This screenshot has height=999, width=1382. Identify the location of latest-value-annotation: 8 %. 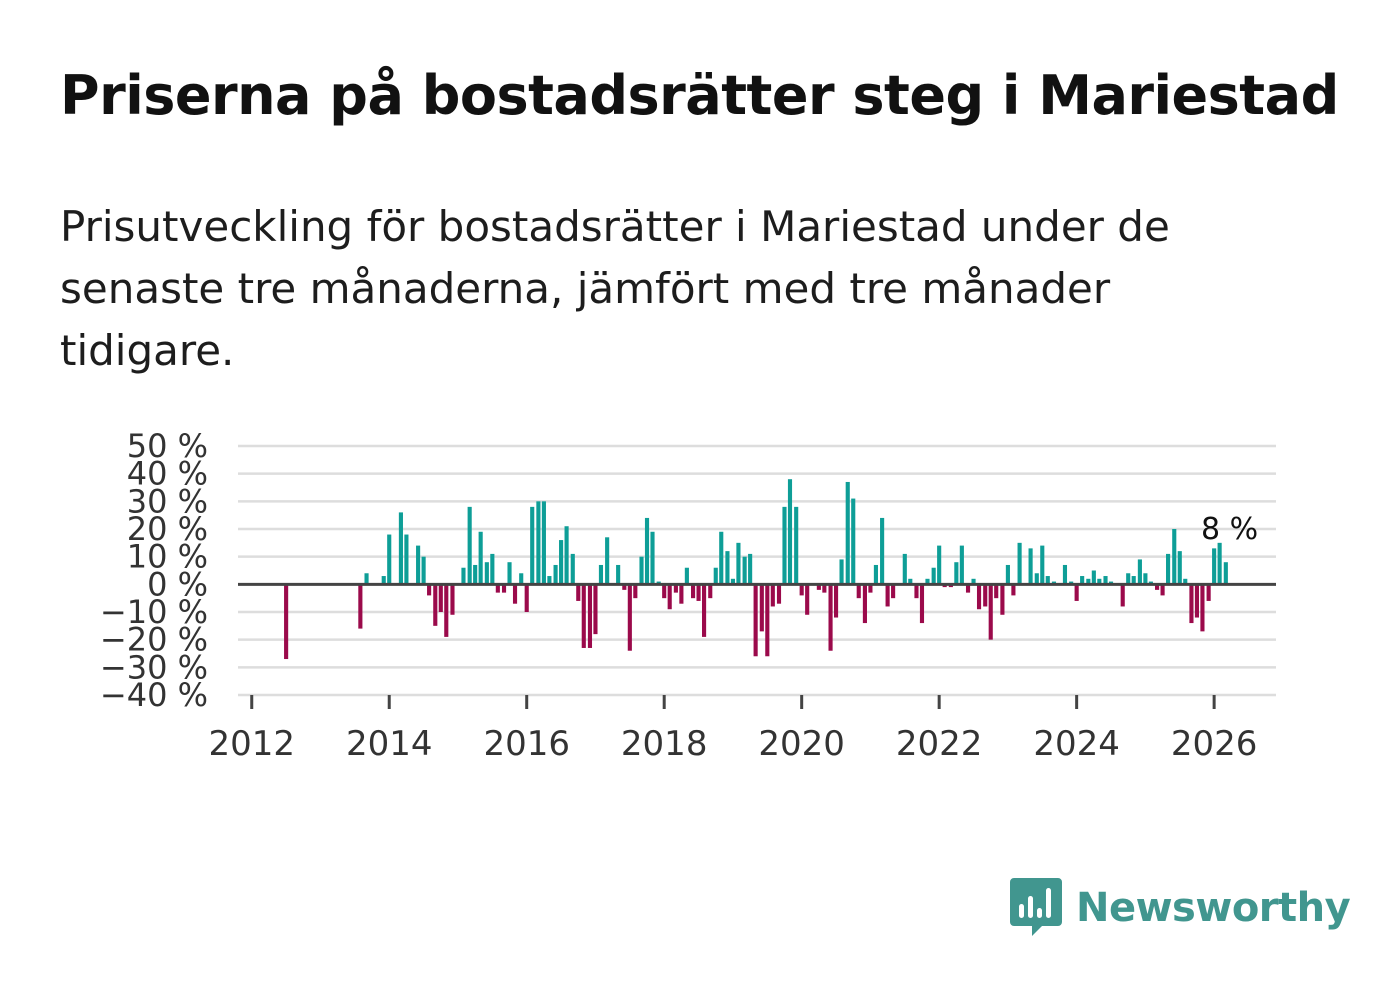
(1229, 529).